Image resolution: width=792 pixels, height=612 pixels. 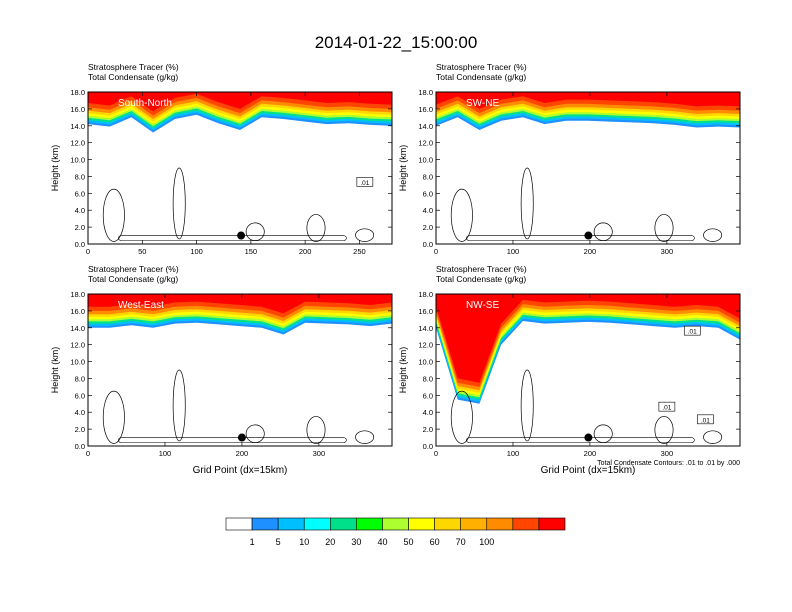 What do you see at coordinates (365, 182) in the screenshot?
I see `contour-label-box` at bounding box center [365, 182].